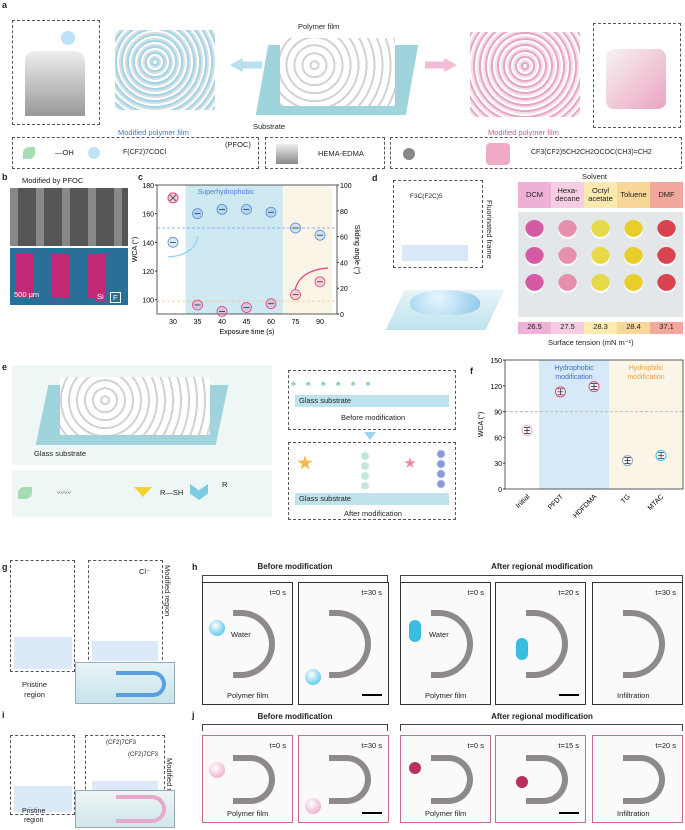 Image resolution: width=685 pixels, height=830 pixels. I want to click on y-right-tick-label: 100, so click(346, 186).